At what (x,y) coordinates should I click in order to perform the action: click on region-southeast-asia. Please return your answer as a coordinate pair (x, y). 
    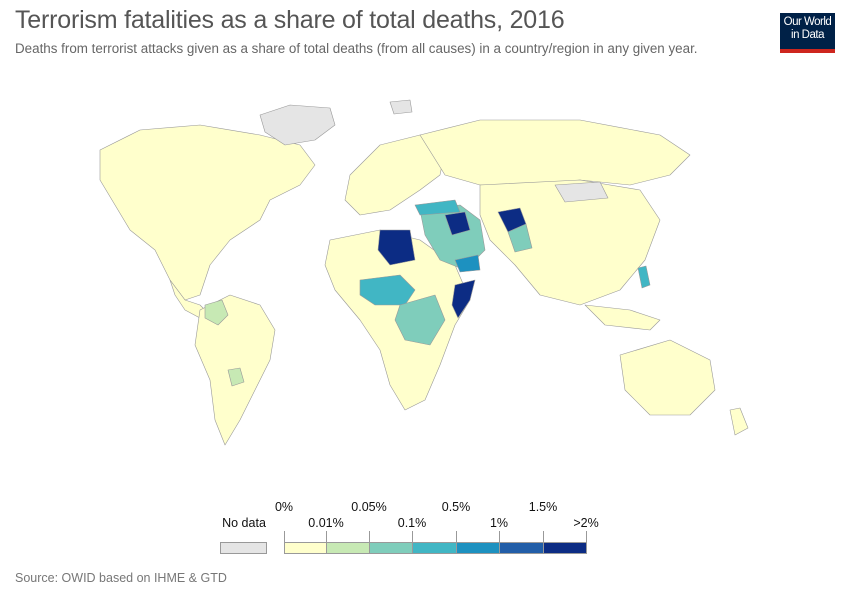
    Looking at the image, I should click on (622, 317).